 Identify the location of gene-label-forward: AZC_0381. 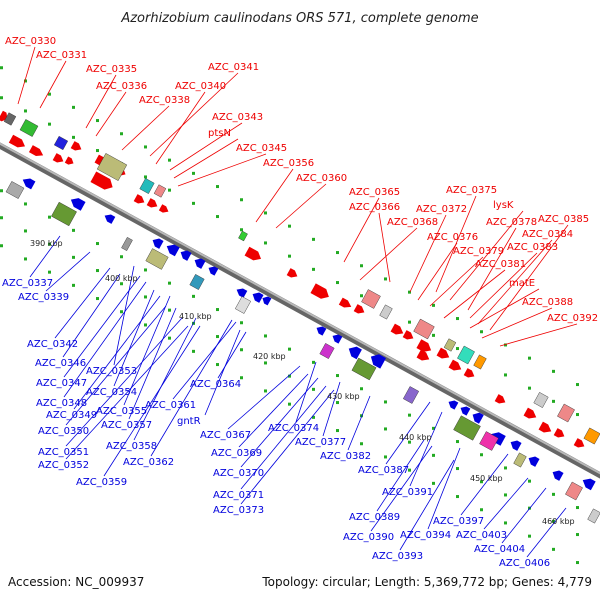
(500, 264).